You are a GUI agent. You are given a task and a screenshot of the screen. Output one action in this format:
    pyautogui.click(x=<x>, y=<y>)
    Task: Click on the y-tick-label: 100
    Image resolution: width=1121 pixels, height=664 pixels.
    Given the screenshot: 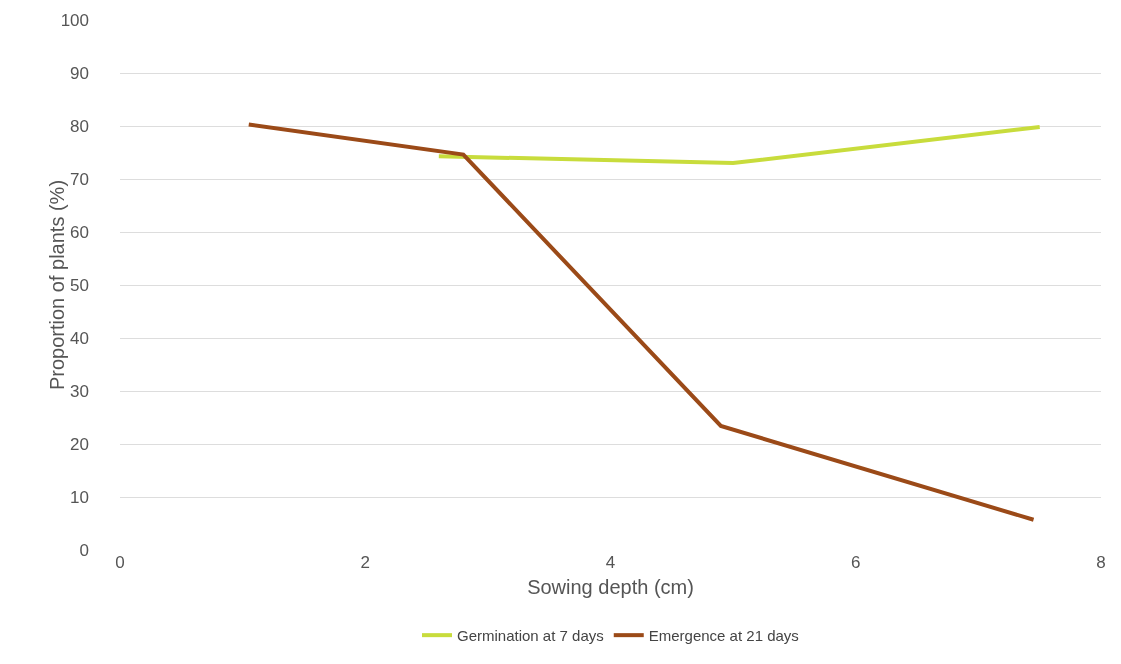 What is the action you would take?
    pyautogui.click(x=74, y=20)
    